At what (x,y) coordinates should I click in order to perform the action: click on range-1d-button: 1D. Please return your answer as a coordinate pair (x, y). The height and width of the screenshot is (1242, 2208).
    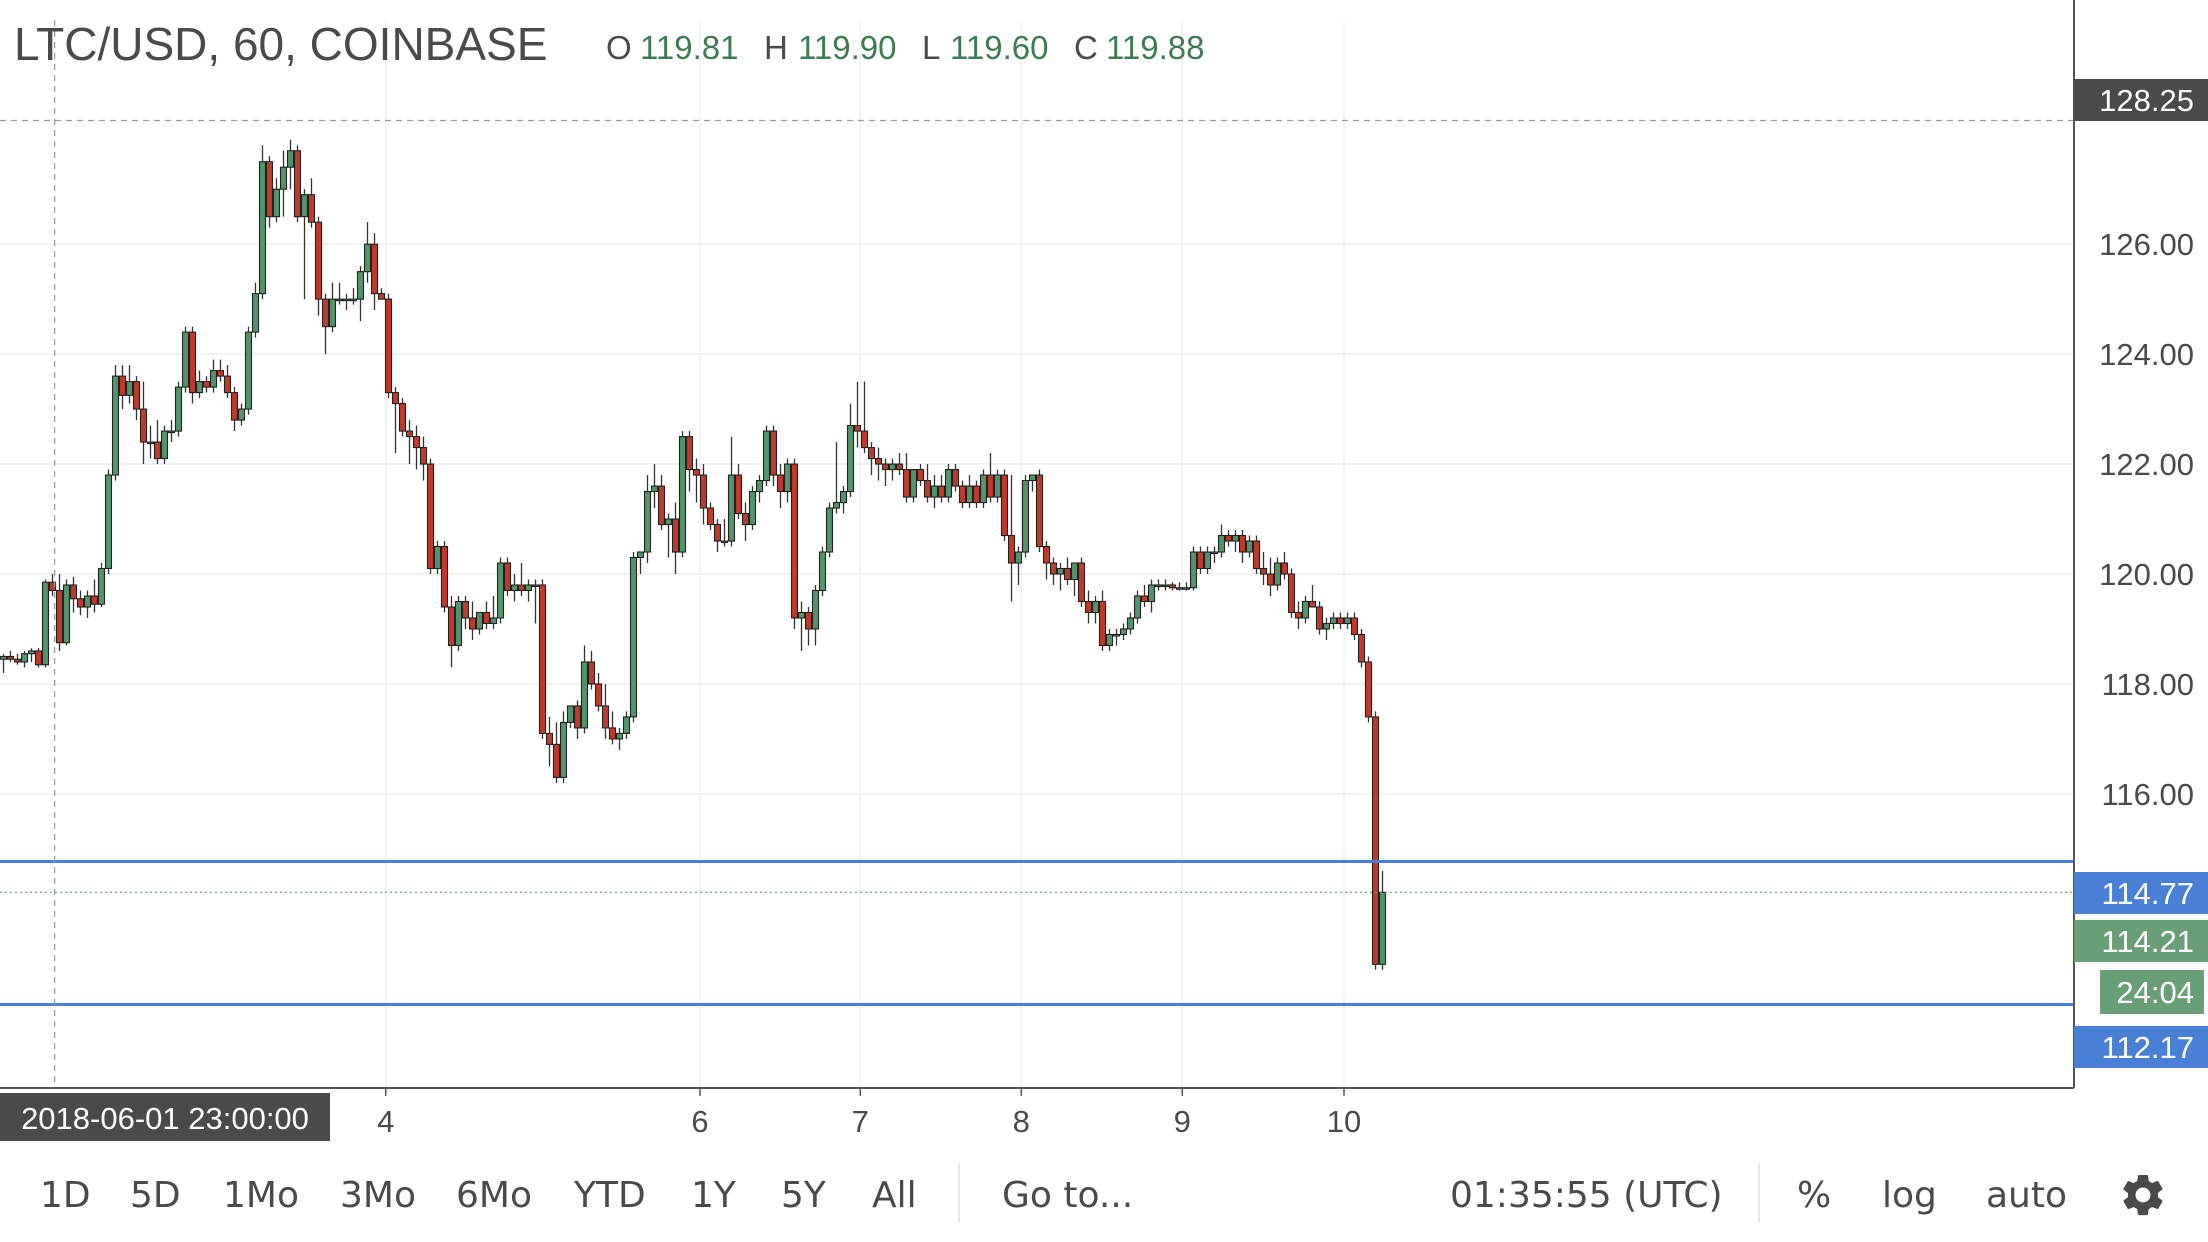
    Looking at the image, I should click on (65, 1195).